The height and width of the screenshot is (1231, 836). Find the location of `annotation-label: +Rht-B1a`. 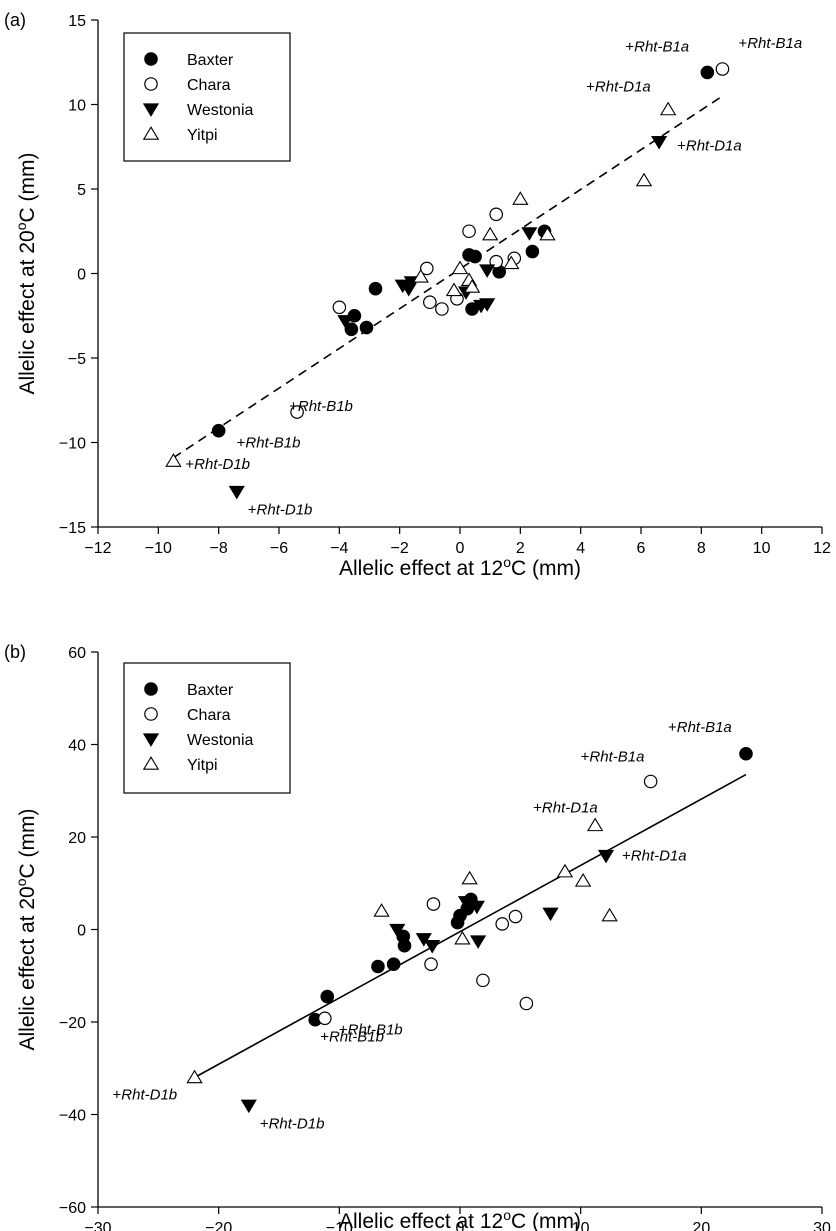

annotation-label: +Rht-B1a is located at coordinates (657, 46).